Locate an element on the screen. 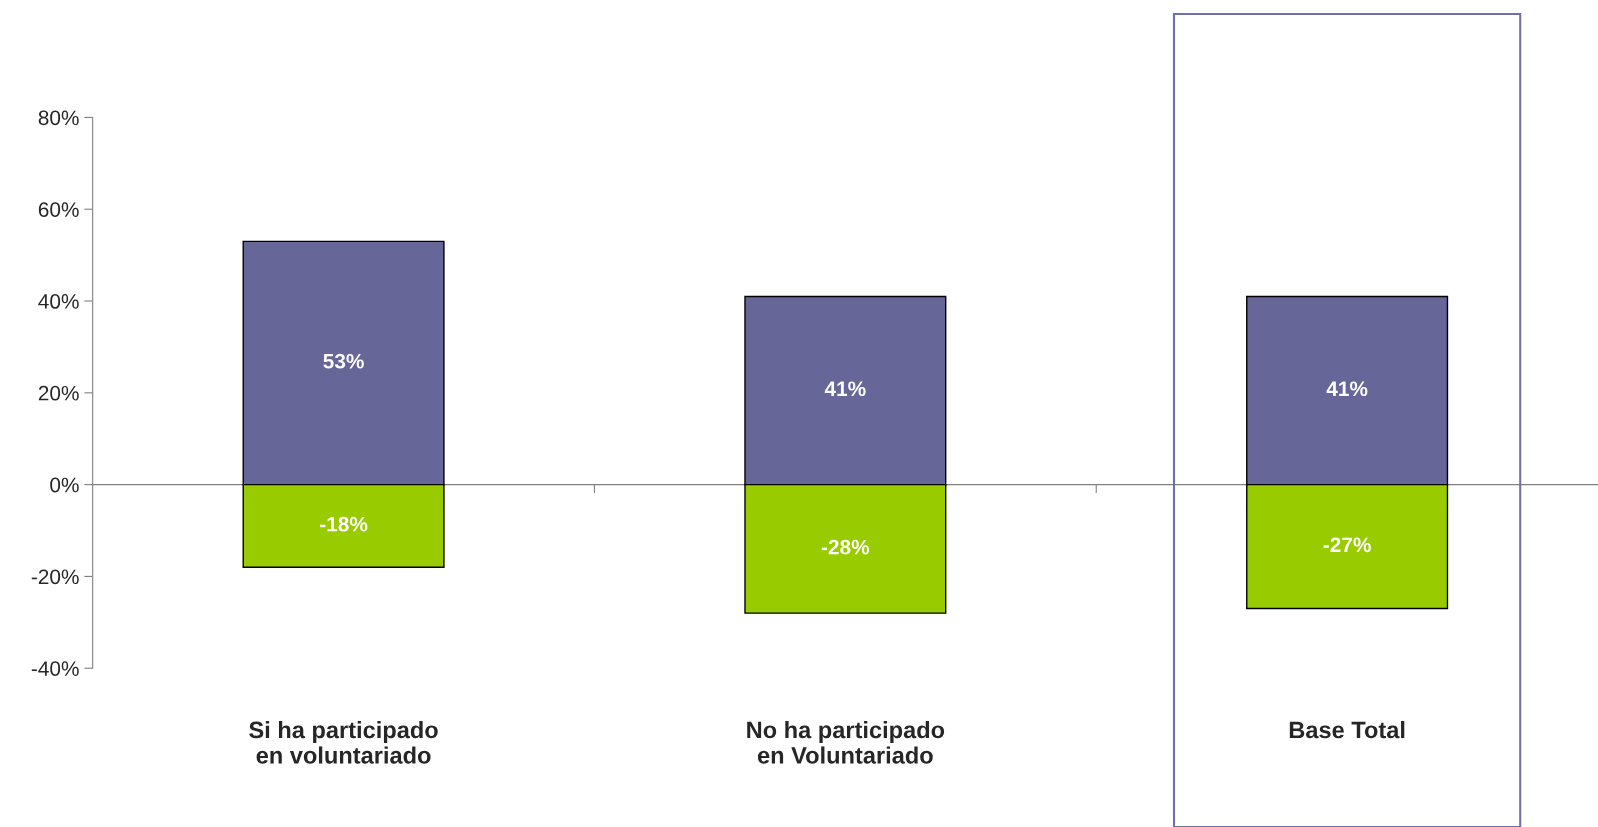 Image resolution: width=1598 pixels, height=827 pixels. y-tick-label: -20% is located at coordinates (55, 577).